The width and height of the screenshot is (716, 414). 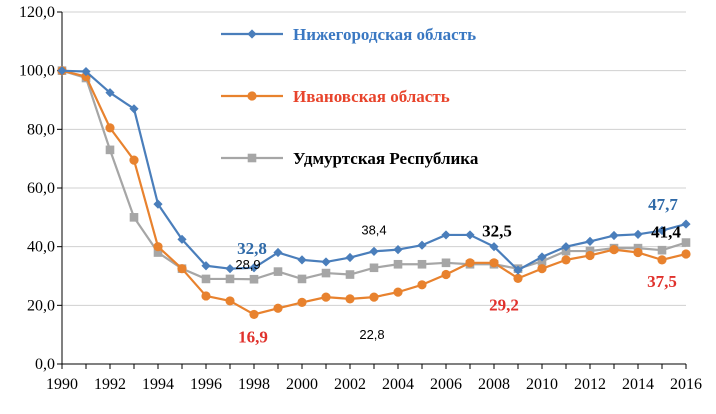 What do you see at coordinates (206, 384) in the screenshot?
I see `x-tick-label: 1996` at bounding box center [206, 384].